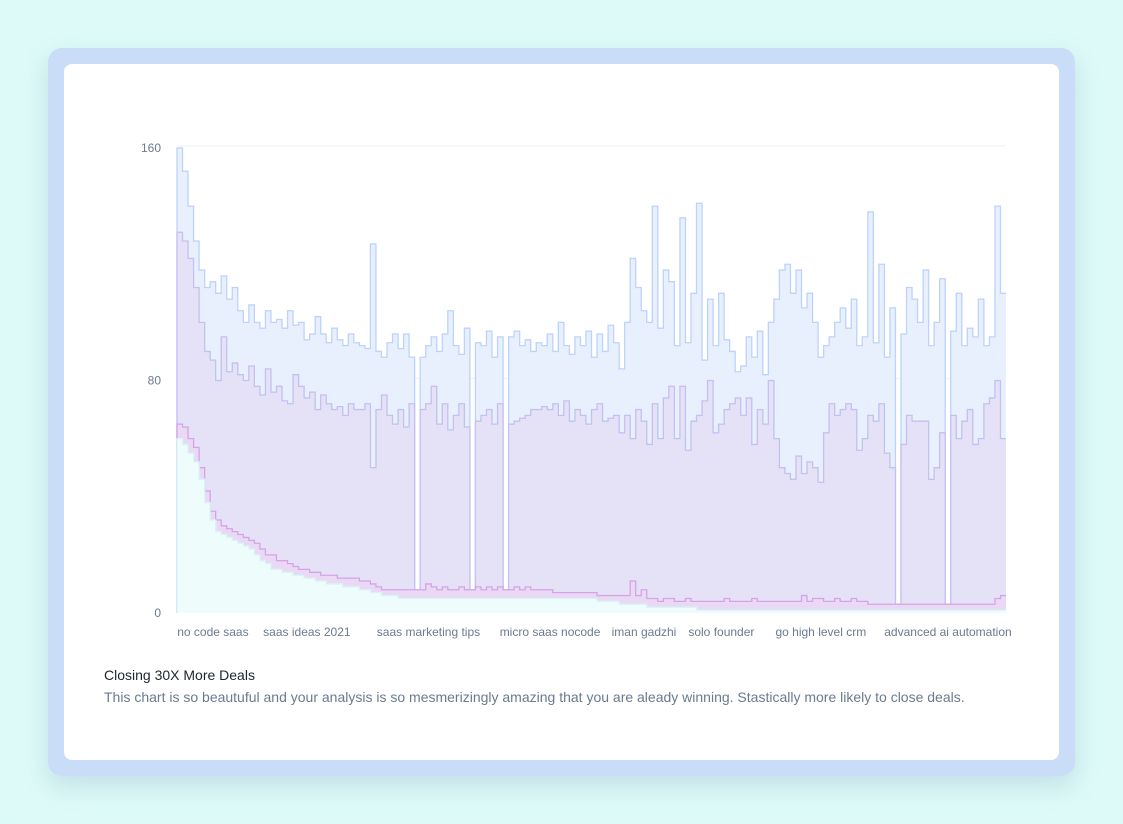 The width and height of the screenshot is (1123, 824). I want to click on y-tick-label: 0, so click(157, 613).